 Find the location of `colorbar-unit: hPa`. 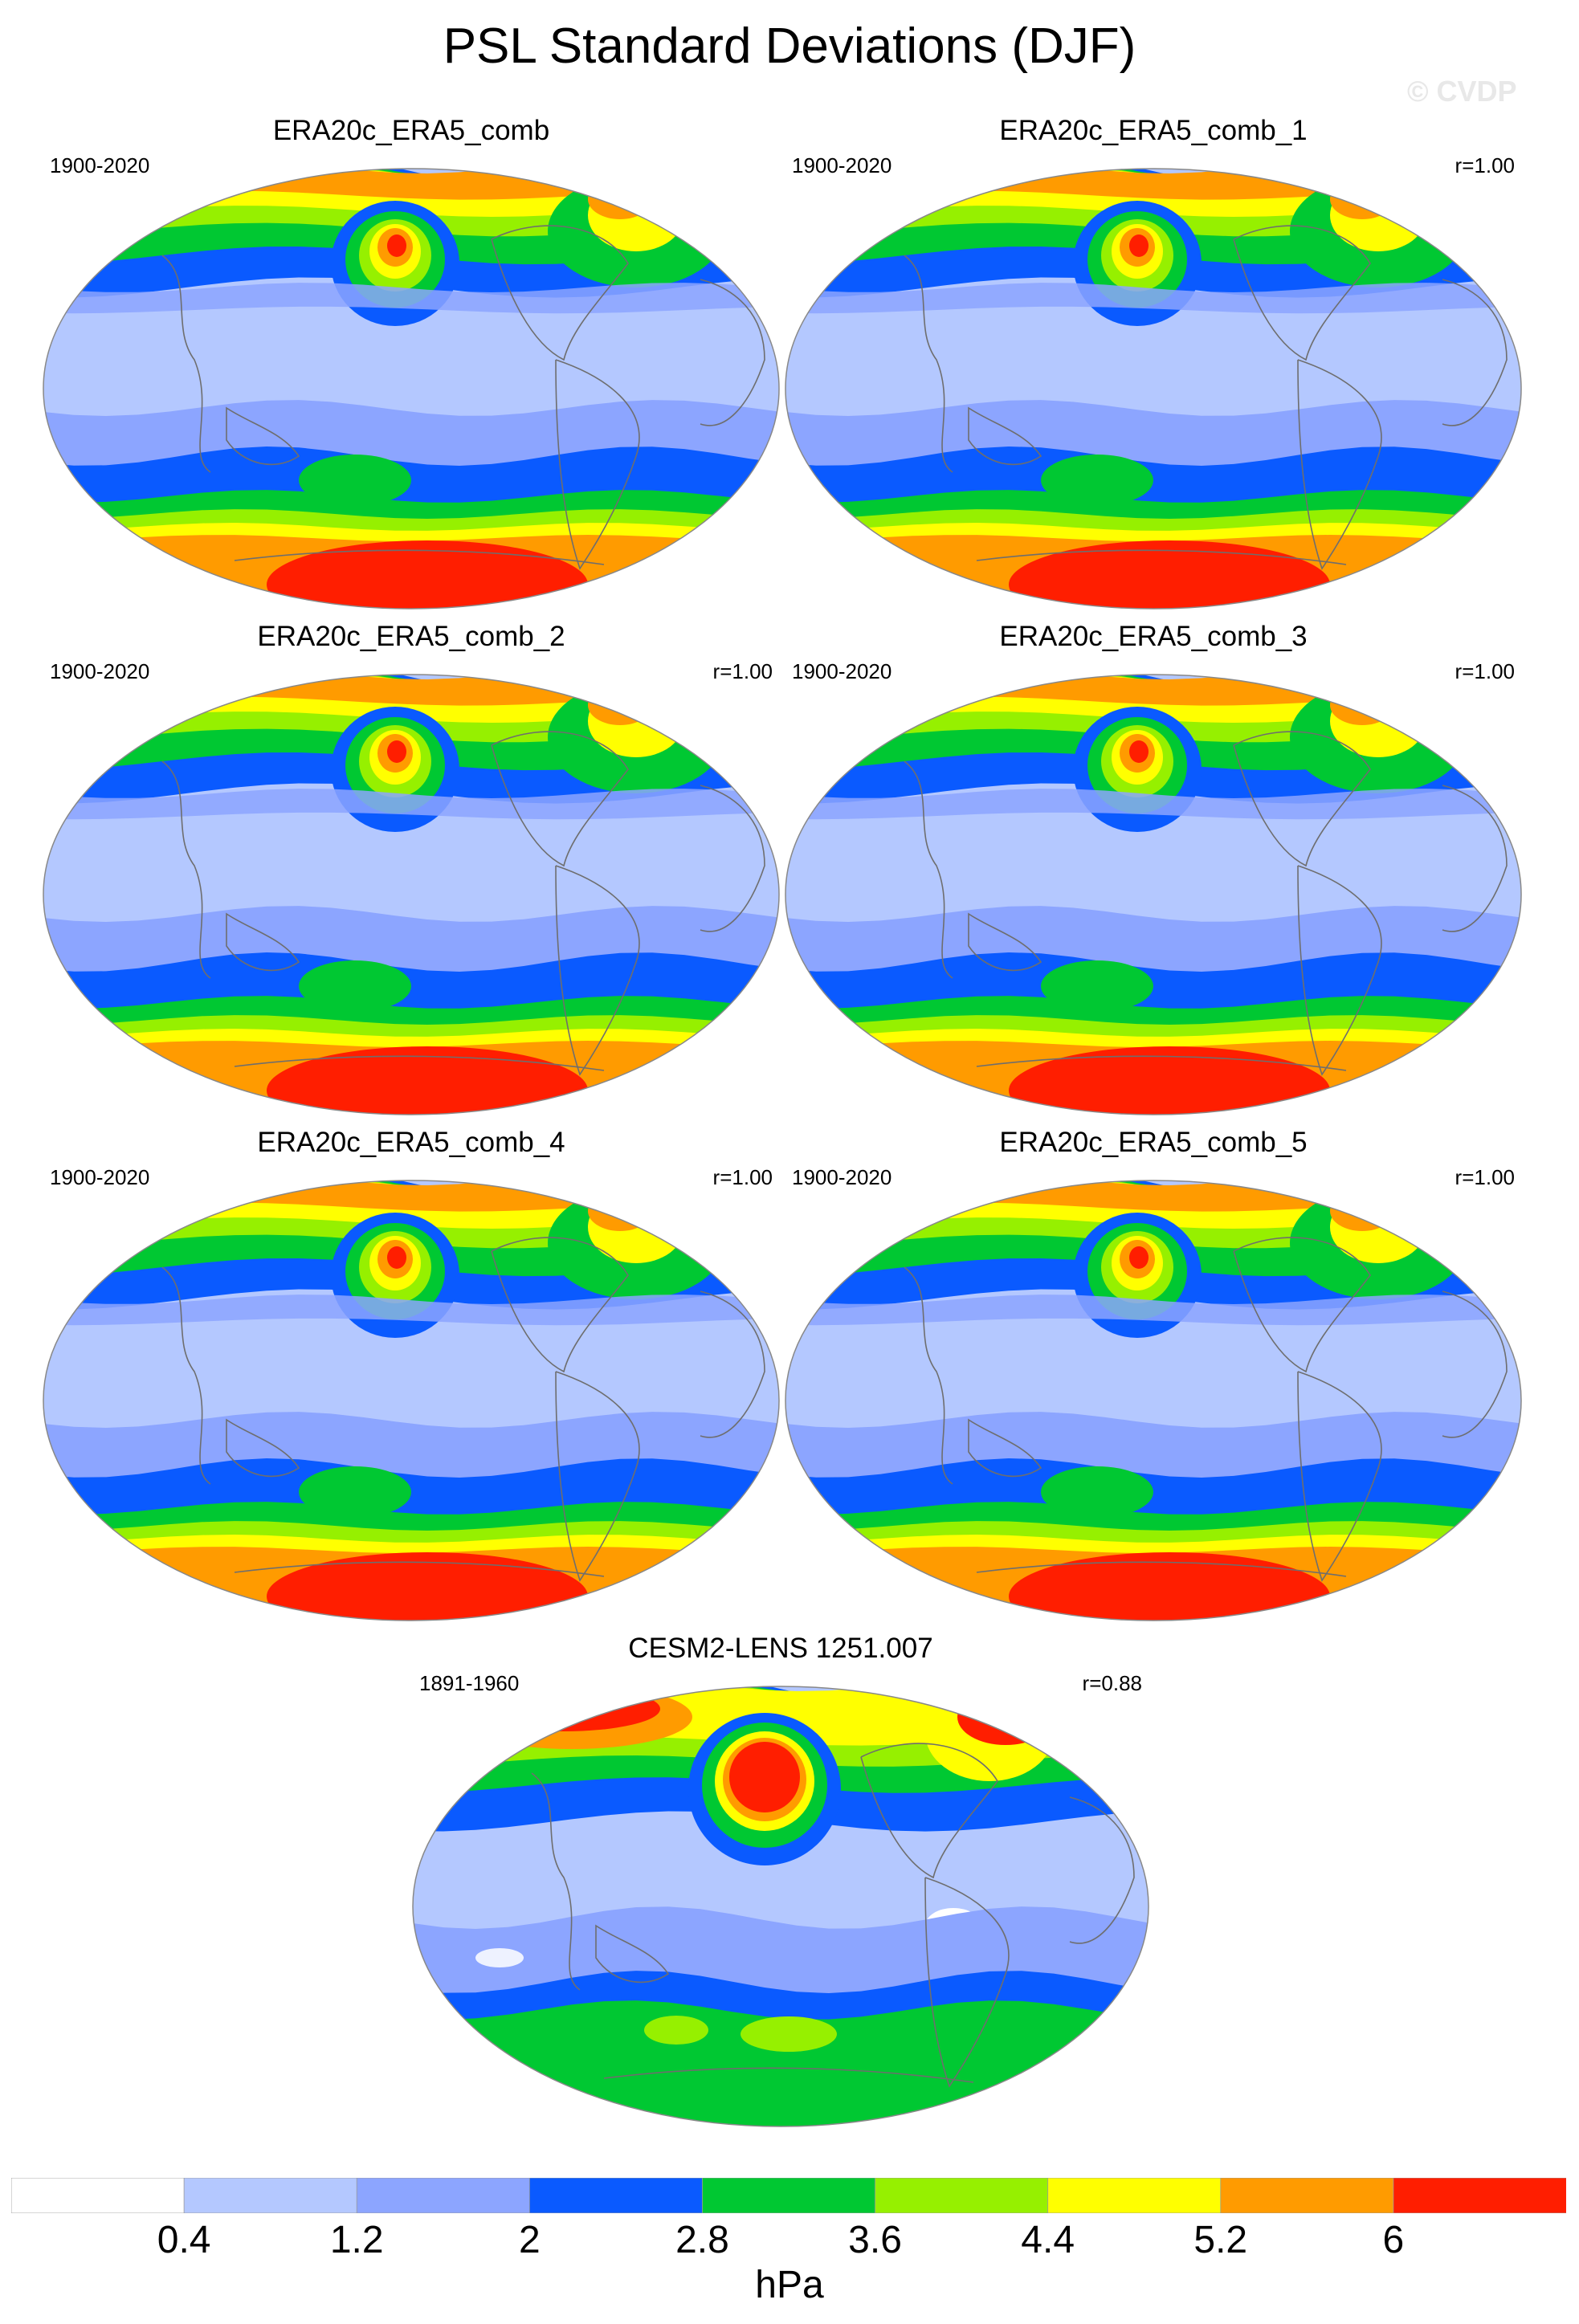

colorbar-unit: hPa is located at coordinates (789, 2285).